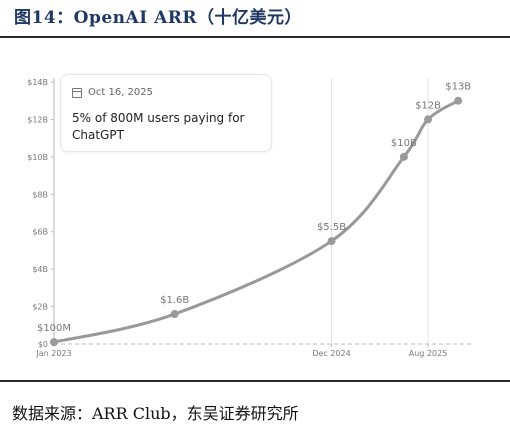  What do you see at coordinates (77, 93) in the screenshot?
I see `calendar-icon` at bounding box center [77, 93].